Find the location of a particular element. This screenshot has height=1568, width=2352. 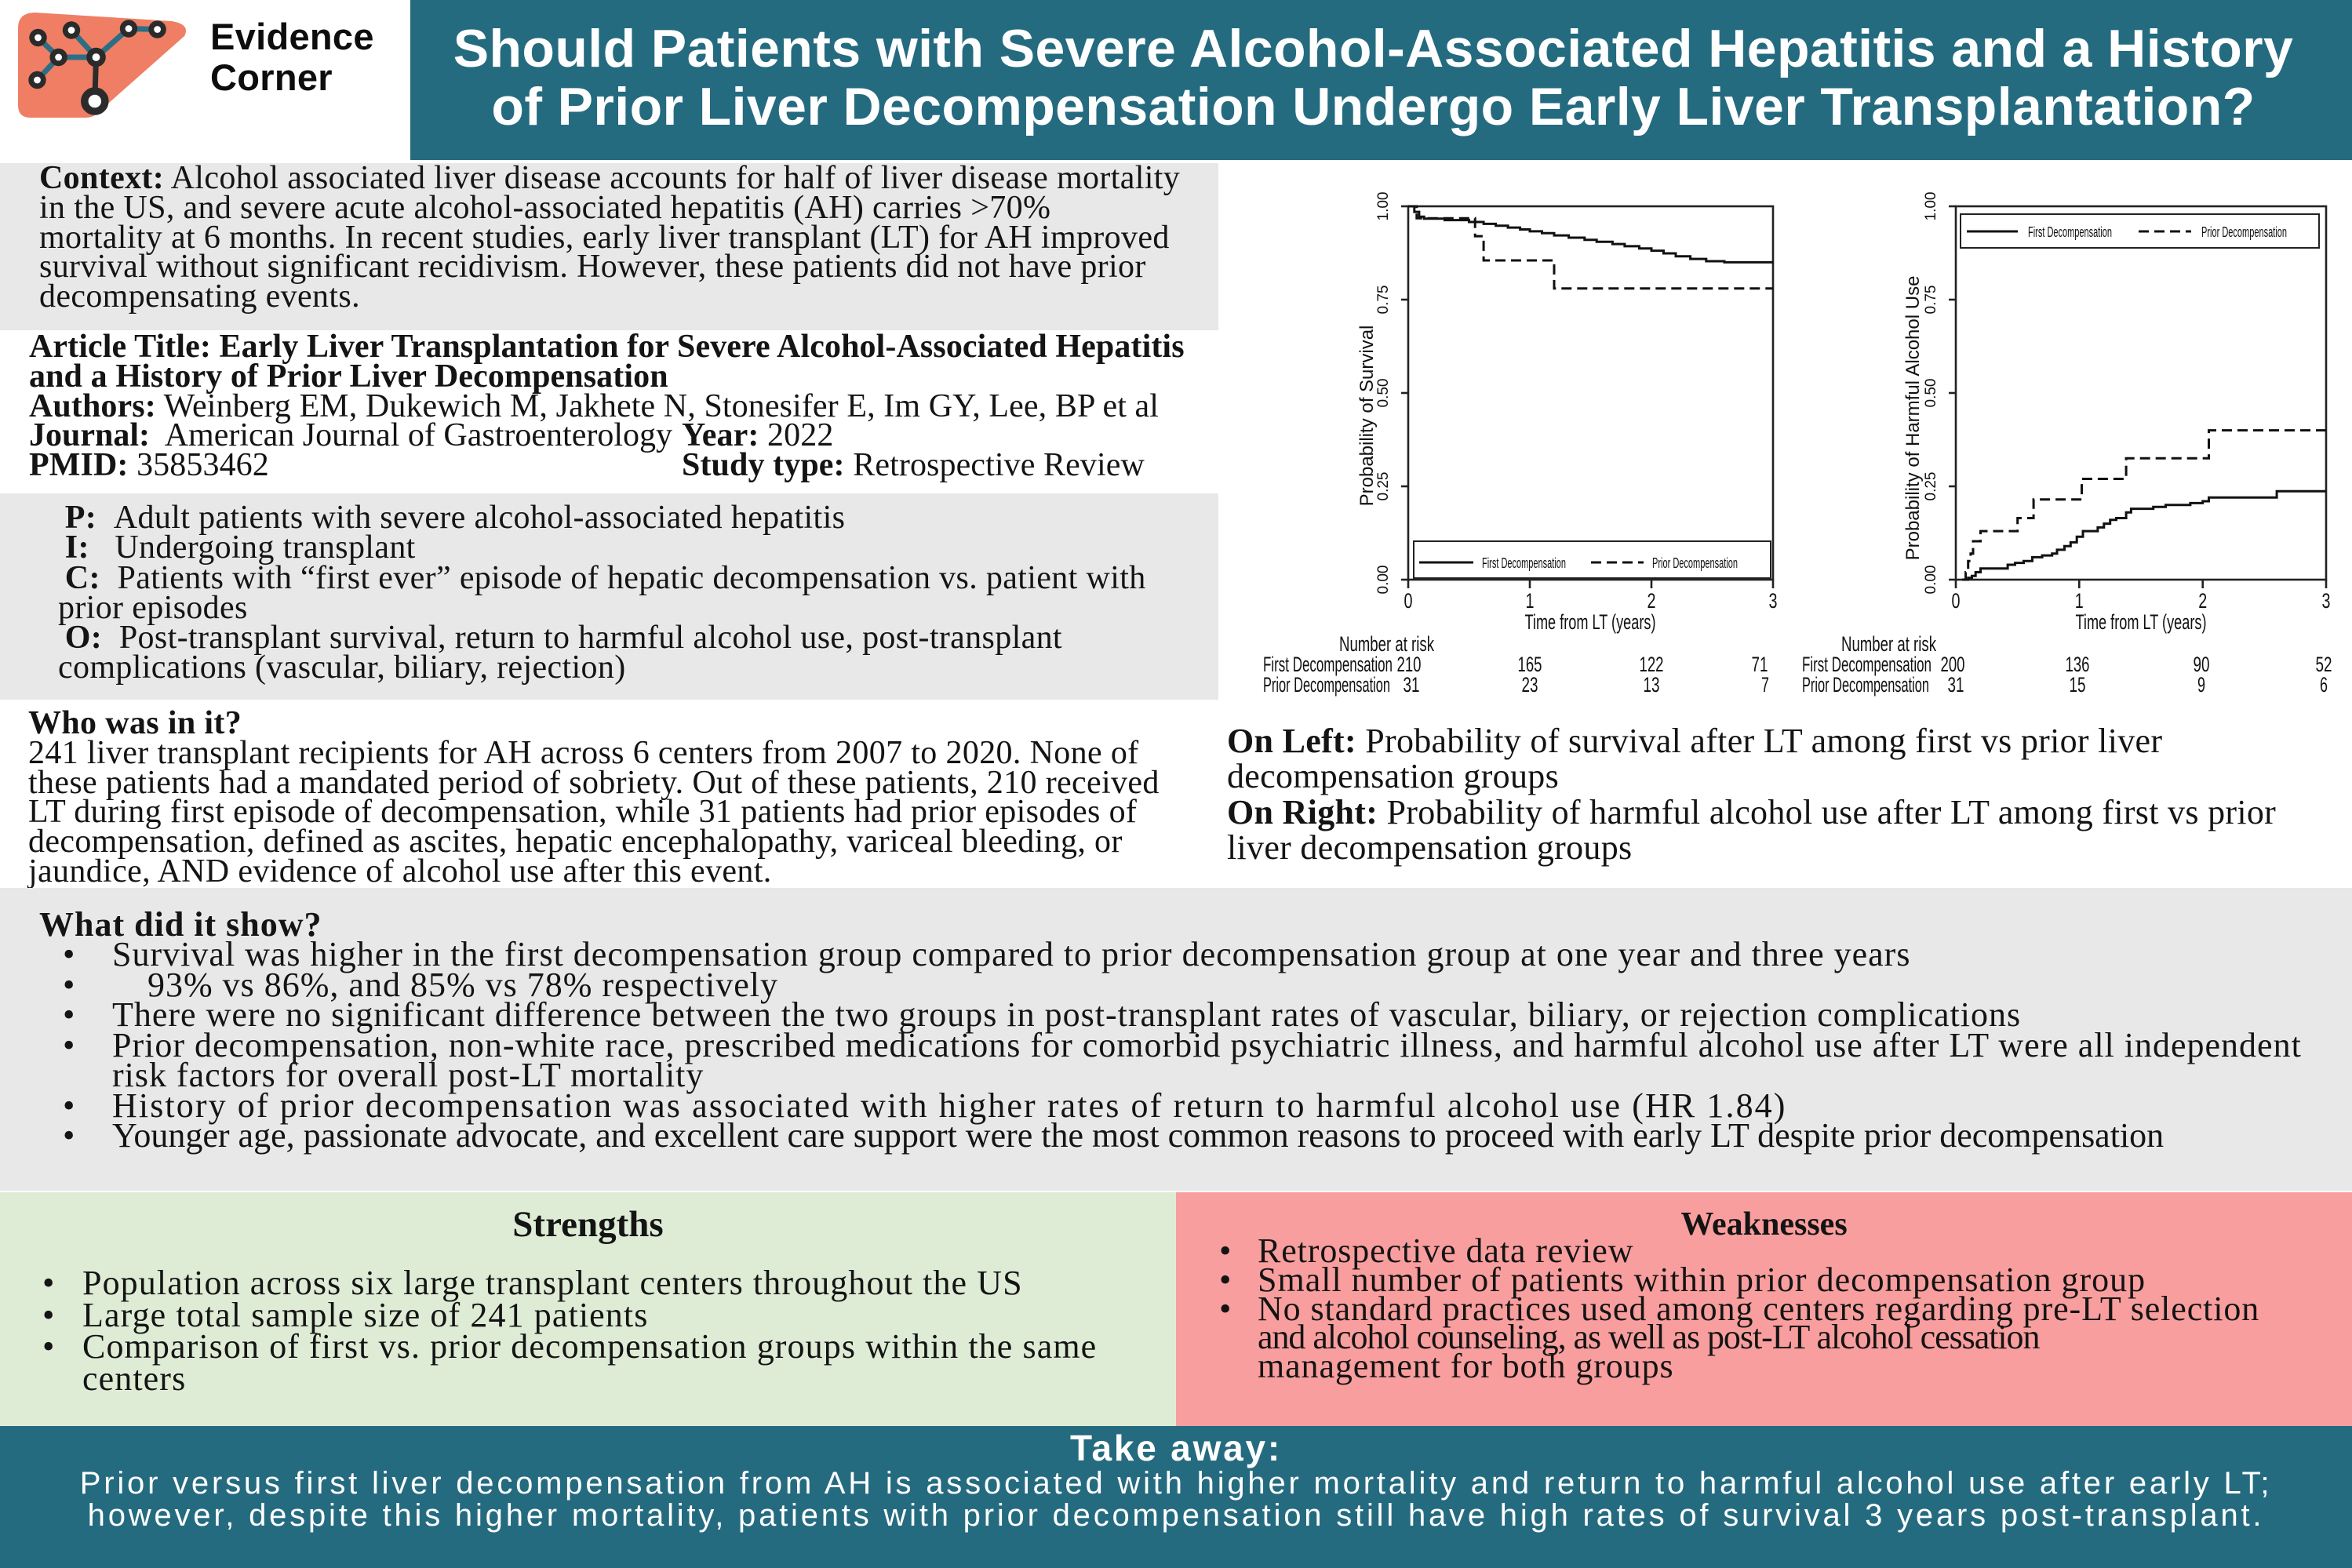

svg-text: 90 is located at coordinates (2202, 664).